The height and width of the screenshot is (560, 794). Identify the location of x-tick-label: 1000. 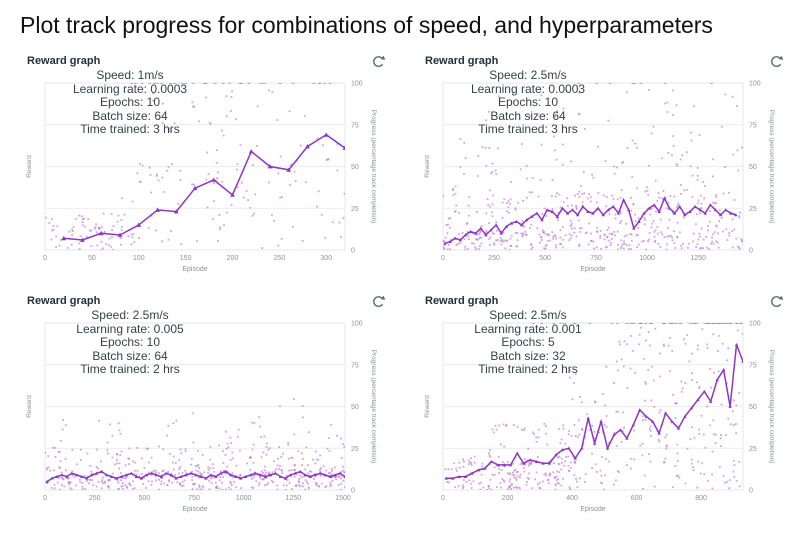
(244, 498).